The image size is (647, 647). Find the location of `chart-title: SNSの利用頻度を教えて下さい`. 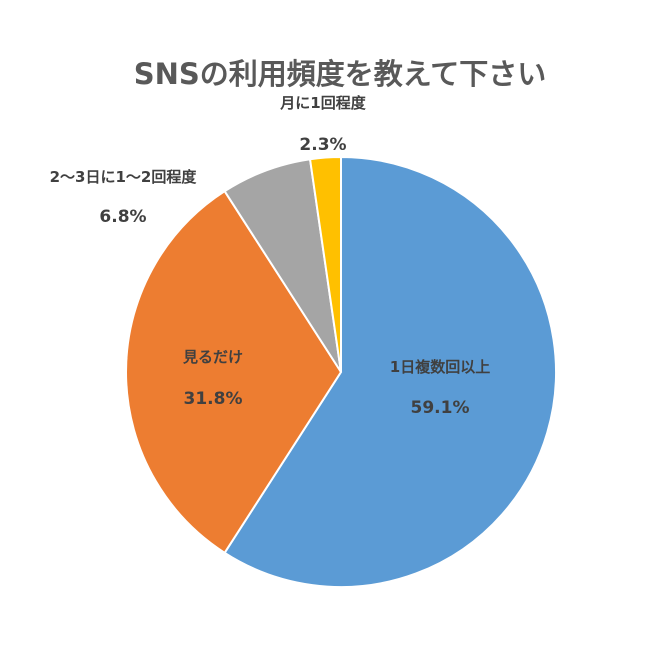

chart-title: SNSの利用頻度を教えて下さい is located at coordinates (340, 74).